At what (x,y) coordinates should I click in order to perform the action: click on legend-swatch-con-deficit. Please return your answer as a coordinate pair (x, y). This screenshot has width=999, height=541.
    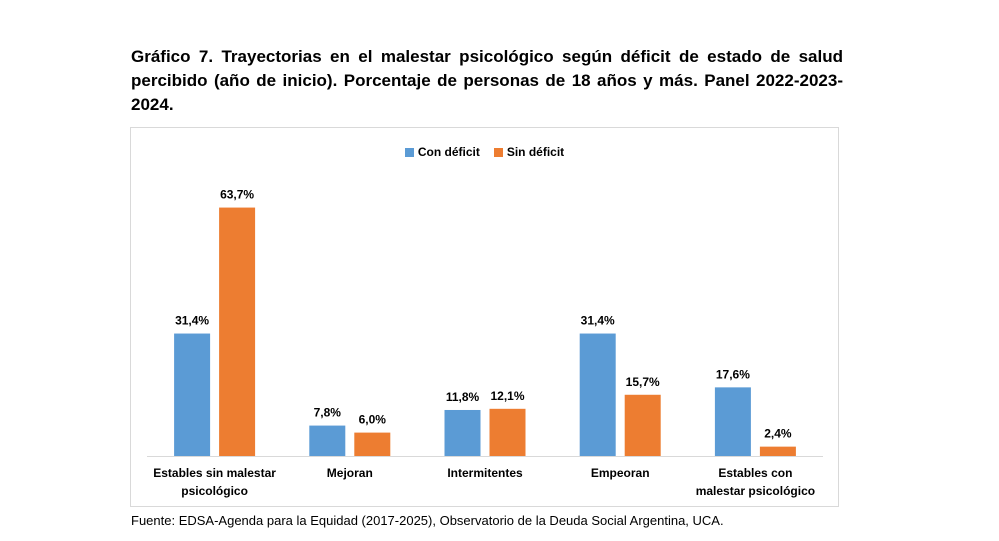
    Looking at the image, I should click on (409, 152).